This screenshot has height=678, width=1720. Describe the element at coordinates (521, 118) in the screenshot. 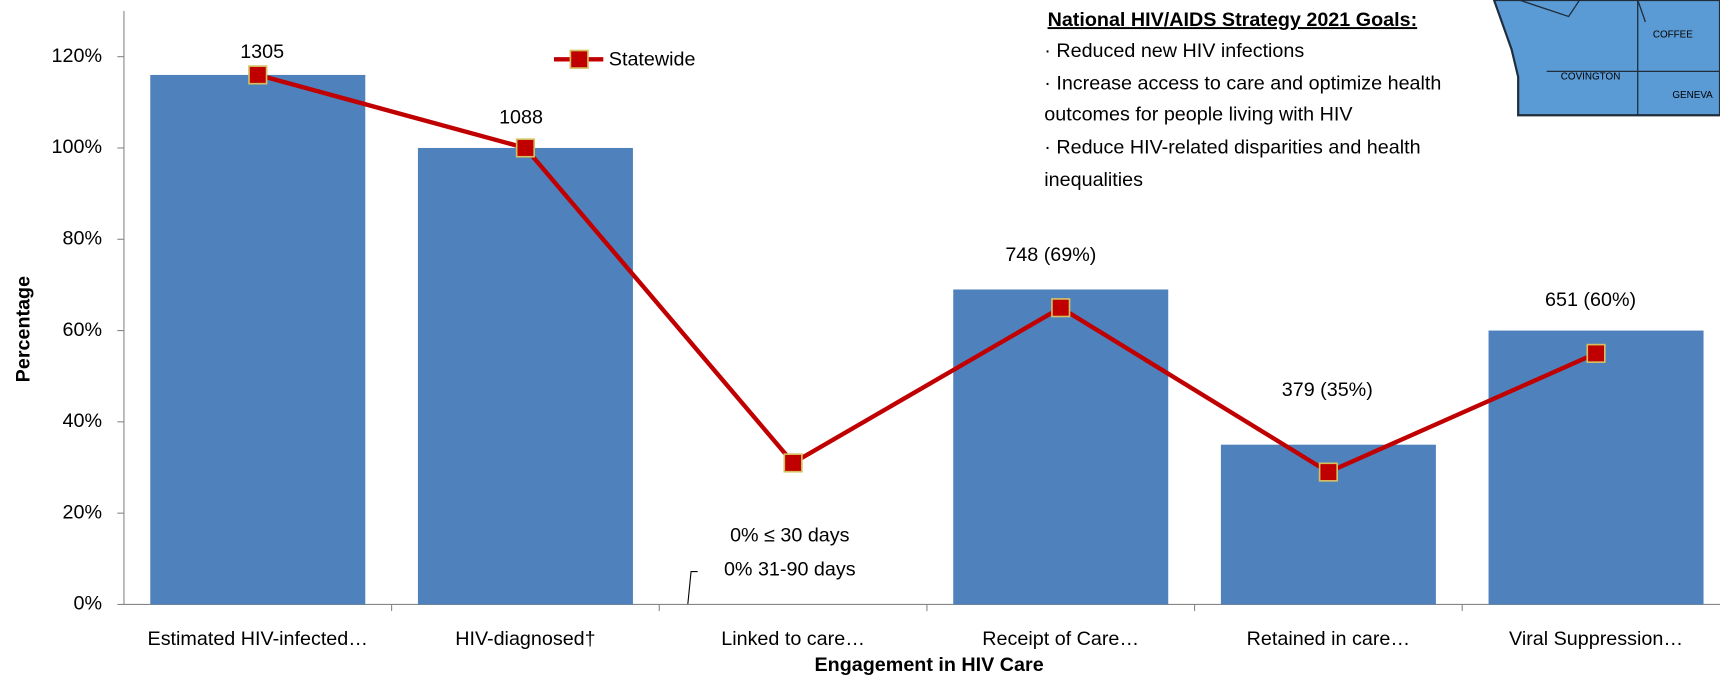

I see `annotation: 1088` at that location.